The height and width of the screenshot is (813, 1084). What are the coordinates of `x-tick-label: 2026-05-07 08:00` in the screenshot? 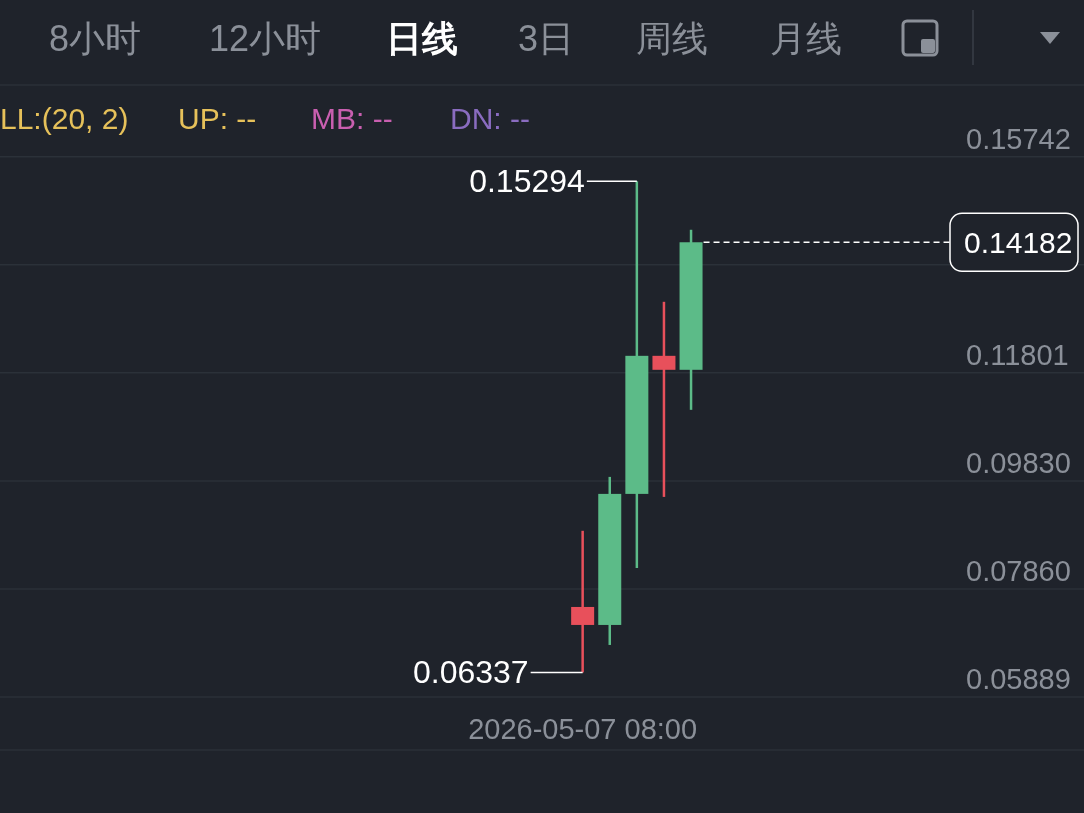 It's located at (583, 729).